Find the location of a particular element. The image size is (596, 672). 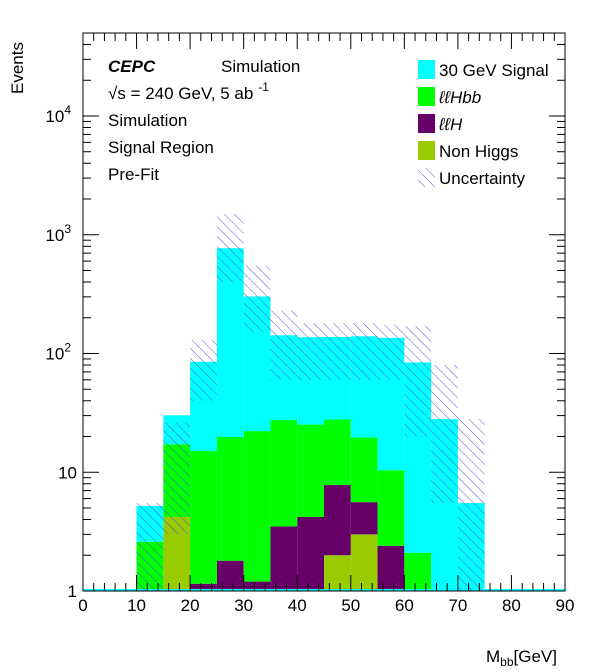

y-tick-label: 10³ is located at coordinates (58, 233).